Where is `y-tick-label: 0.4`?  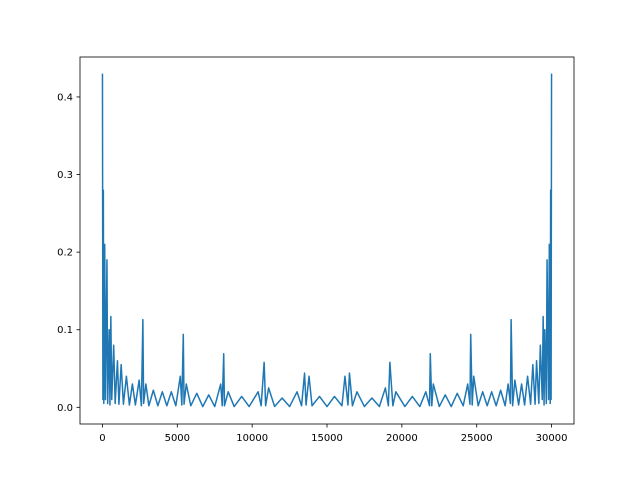
y-tick-label: 0.4 is located at coordinates (65, 97).